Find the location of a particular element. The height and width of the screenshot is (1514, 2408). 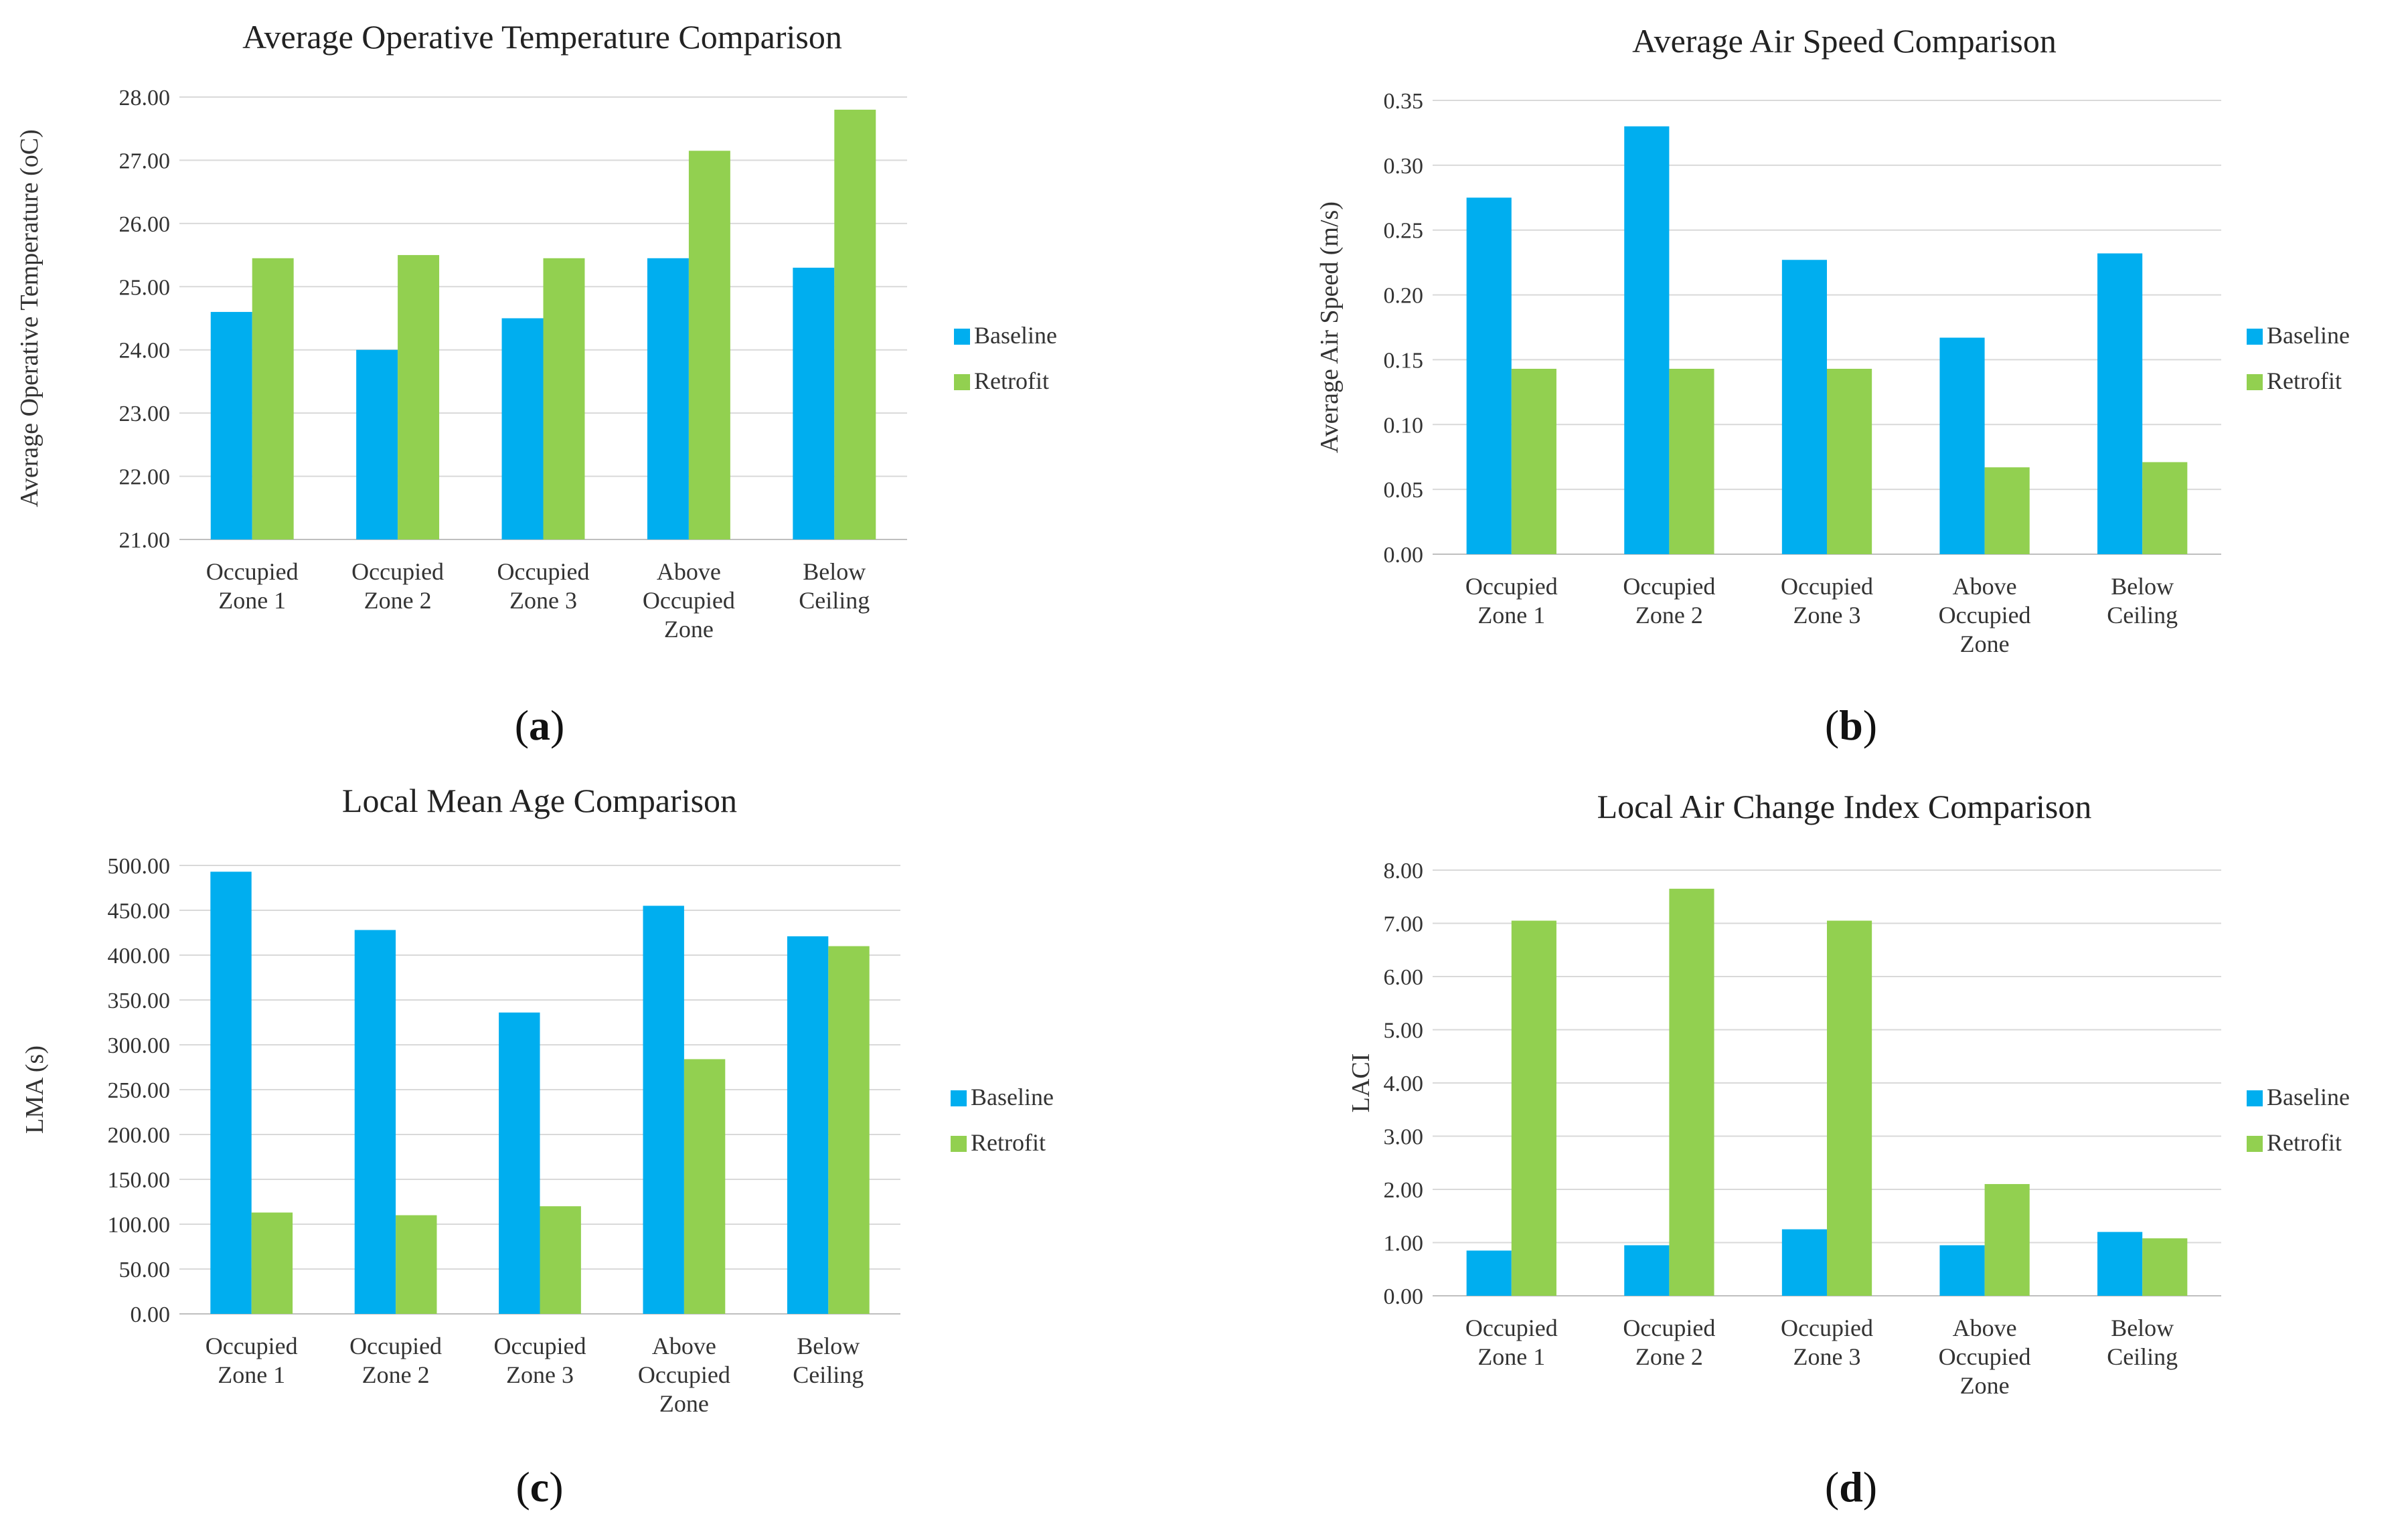

panel-label: (b) is located at coordinates (1851, 725).